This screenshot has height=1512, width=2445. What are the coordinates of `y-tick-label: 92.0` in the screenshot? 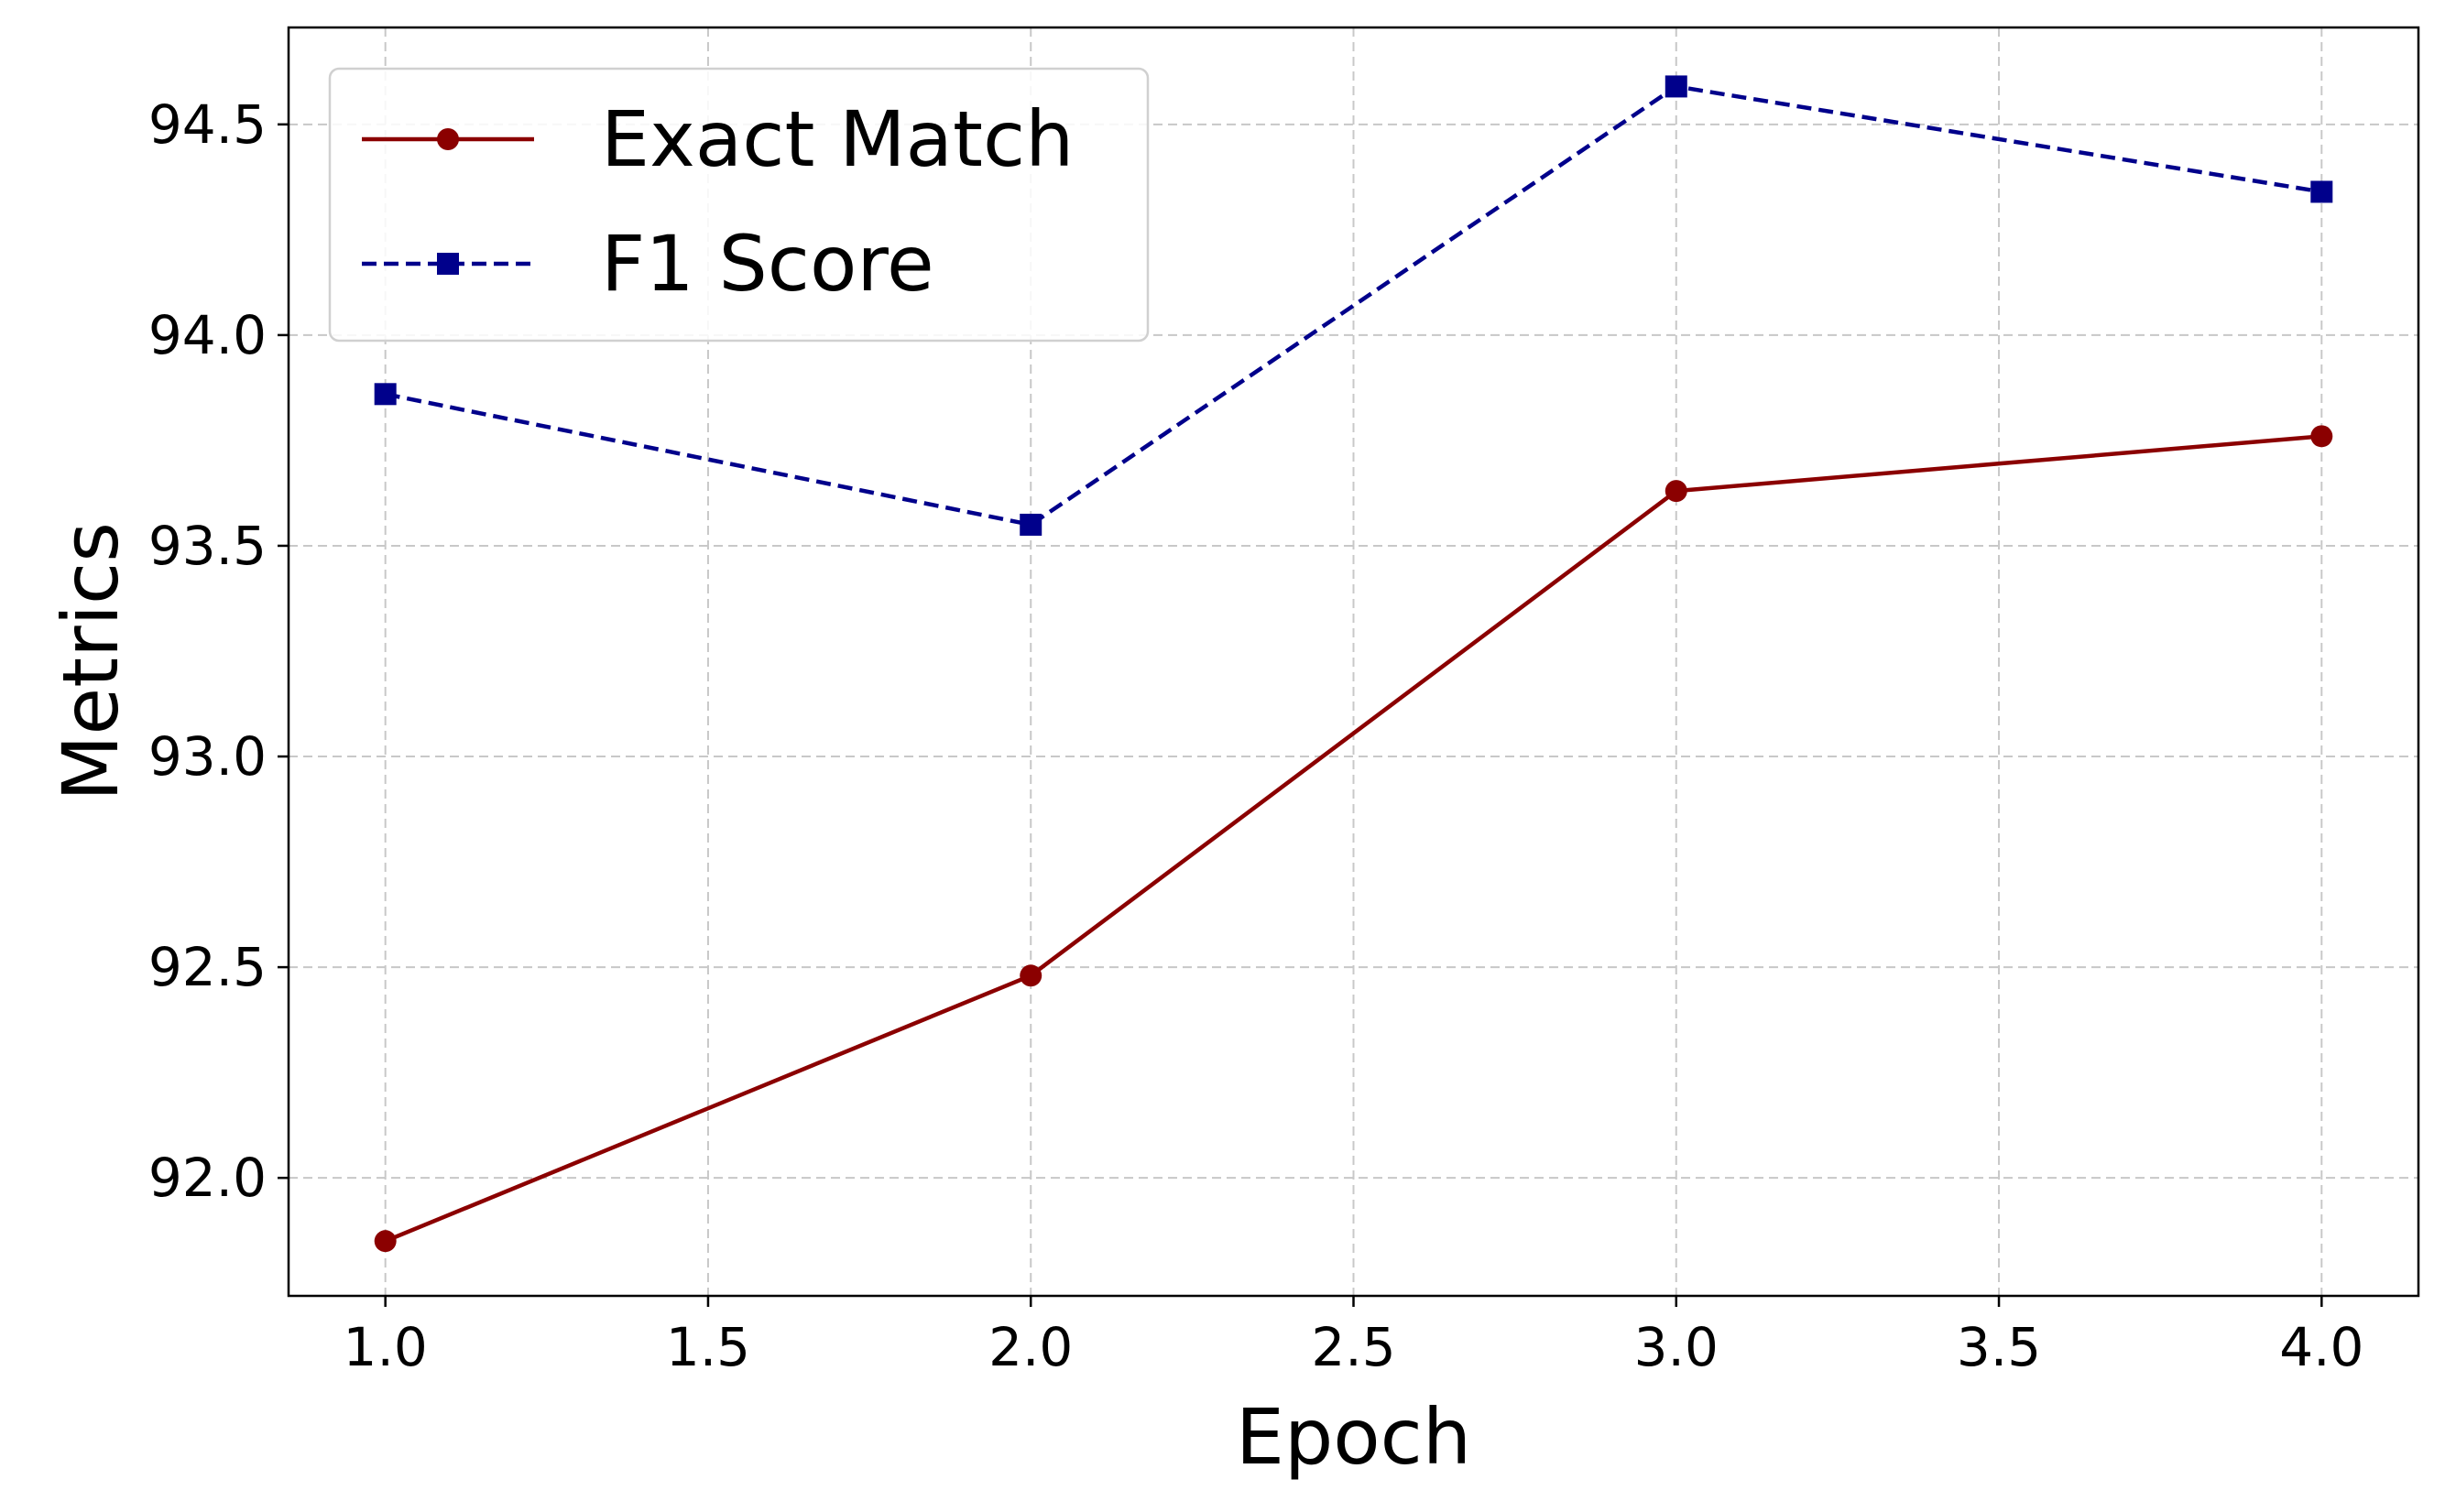 It's located at (207, 1178).